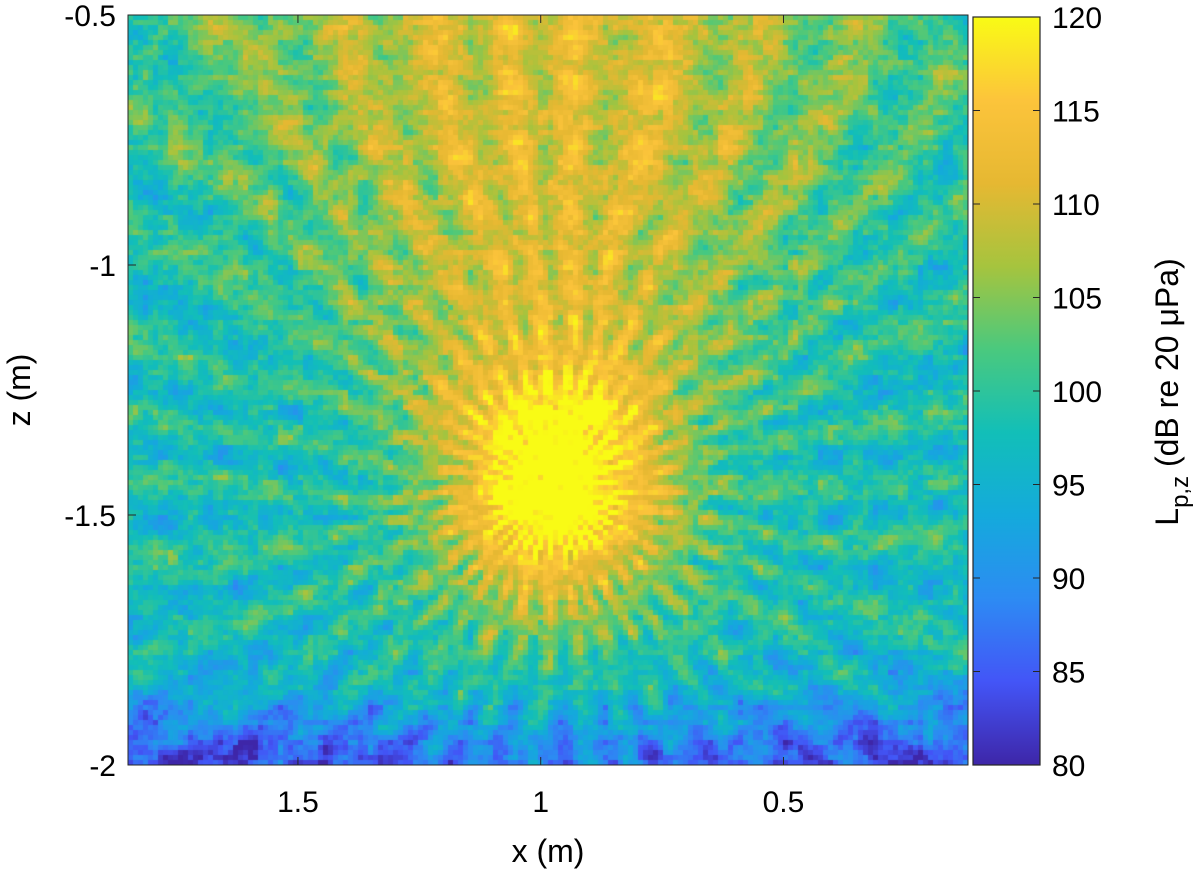 Image resolution: width=1200 pixels, height=875 pixels. What do you see at coordinates (1076, 205) in the screenshot?
I see `colorbar-tick-label: 110` at bounding box center [1076, 205].